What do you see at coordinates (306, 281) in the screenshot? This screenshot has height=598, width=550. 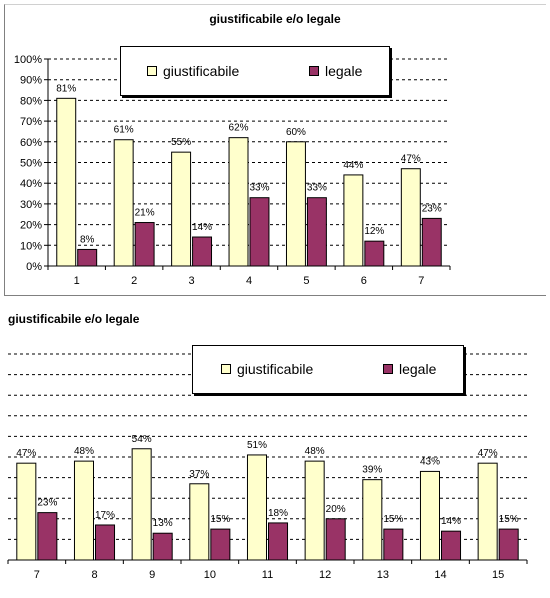 I see `chart1-x-label: 5` at bounding box center [306, 281].